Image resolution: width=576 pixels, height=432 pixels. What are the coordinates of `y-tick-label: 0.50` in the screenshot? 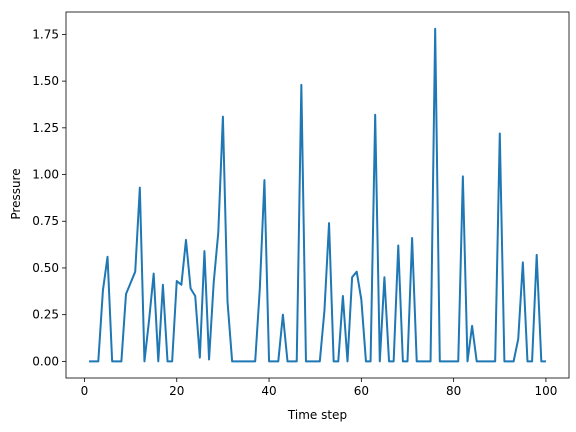 It's located at (45, 268).